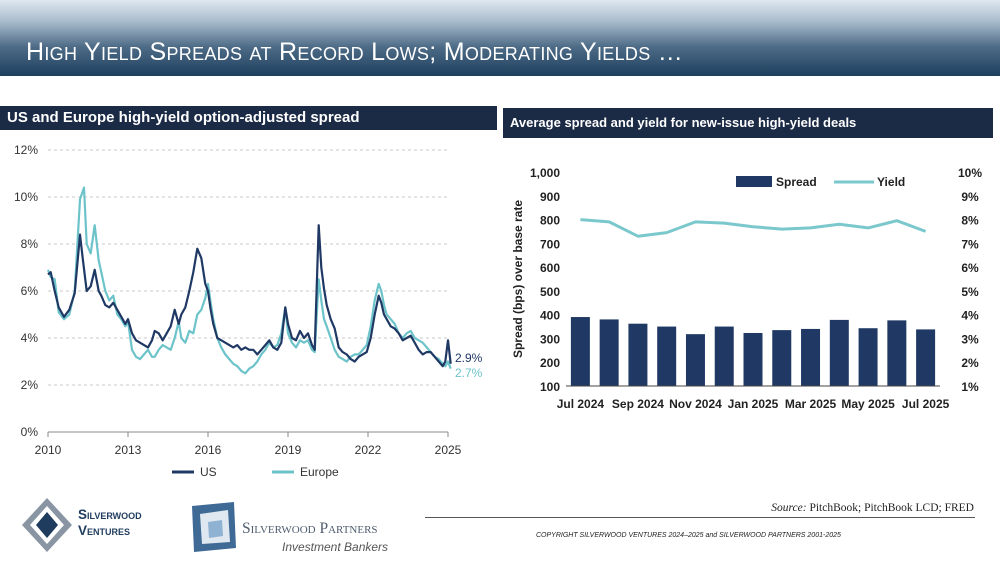  What do you see at coordinates (754, 181) in the screenshot?
I see `legend-swatch-spread` at bounding box center [754, 181].